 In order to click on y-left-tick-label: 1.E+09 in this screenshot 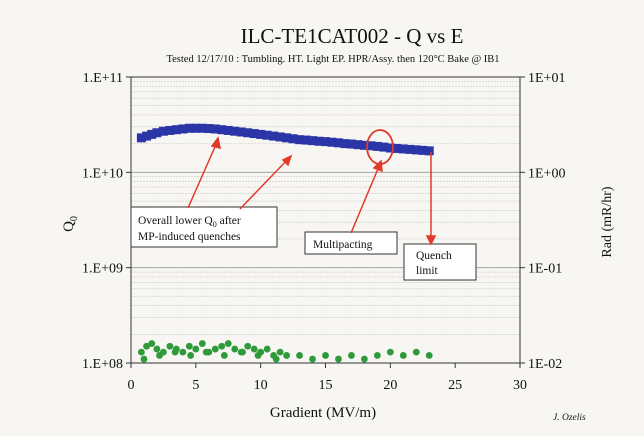, I will do `click(102, 269)`.